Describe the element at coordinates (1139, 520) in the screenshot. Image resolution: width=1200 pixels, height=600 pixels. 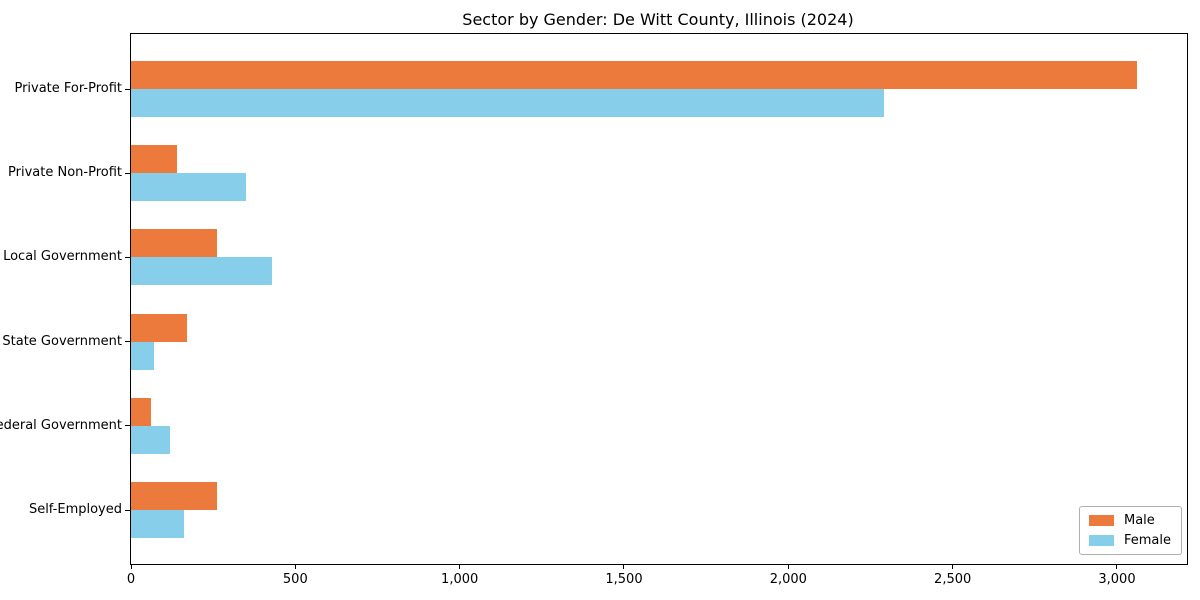
I see `legend-label-male: Male` at that location.